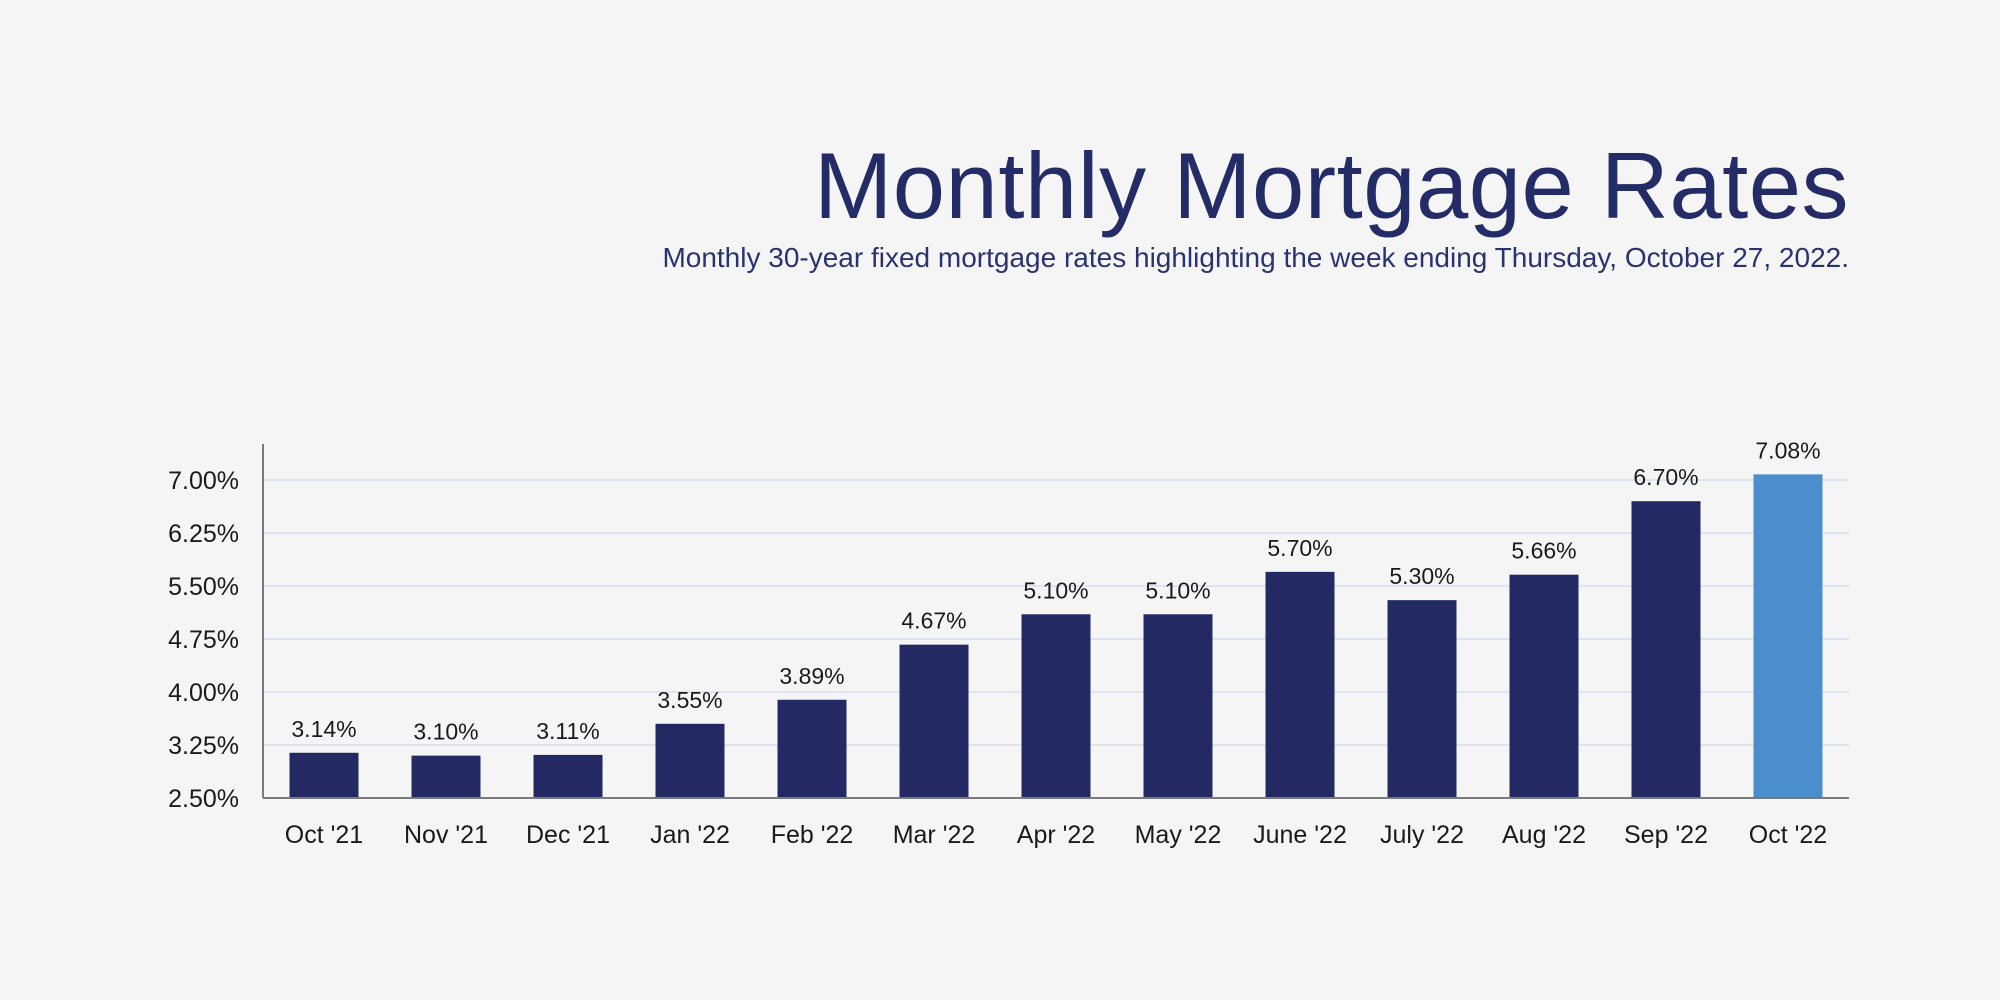 This screenshot has width=2000, height=1000. What do you see at coordinates (1421, 576) in the screenshot?
I see `data-label: 5.30%` at bounding box center [1421, 576].